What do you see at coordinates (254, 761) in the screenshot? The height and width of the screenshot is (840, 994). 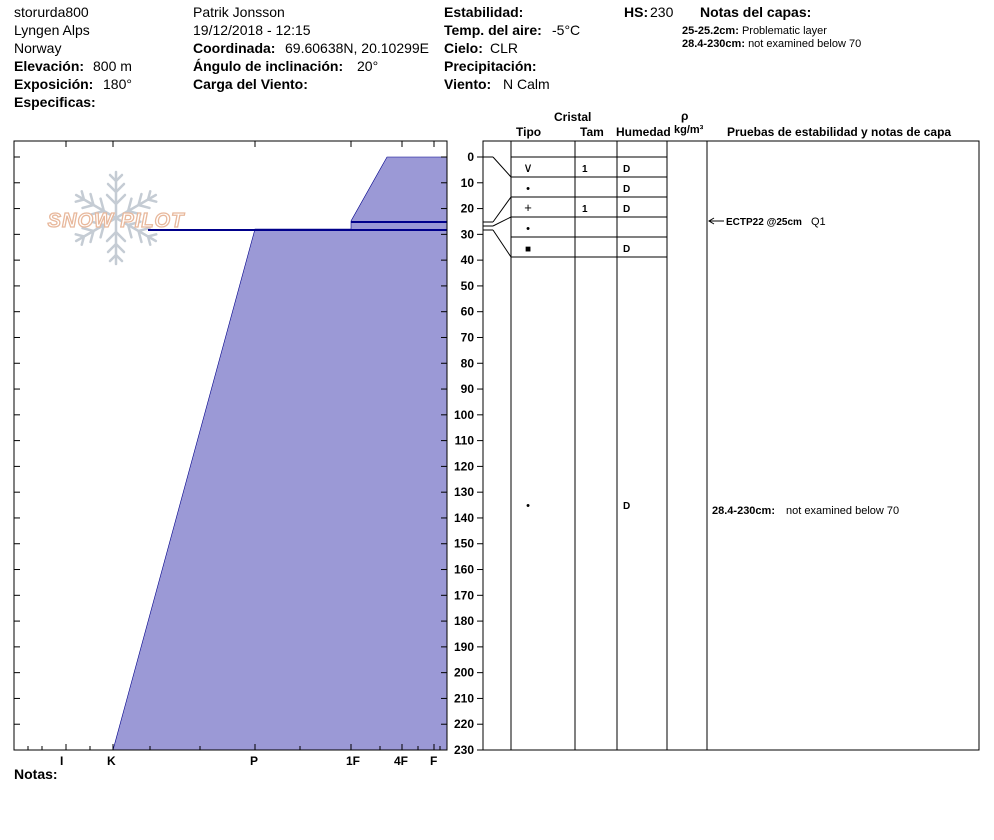 I see `hardness-label-p: P` at bounding box center [254, 761].